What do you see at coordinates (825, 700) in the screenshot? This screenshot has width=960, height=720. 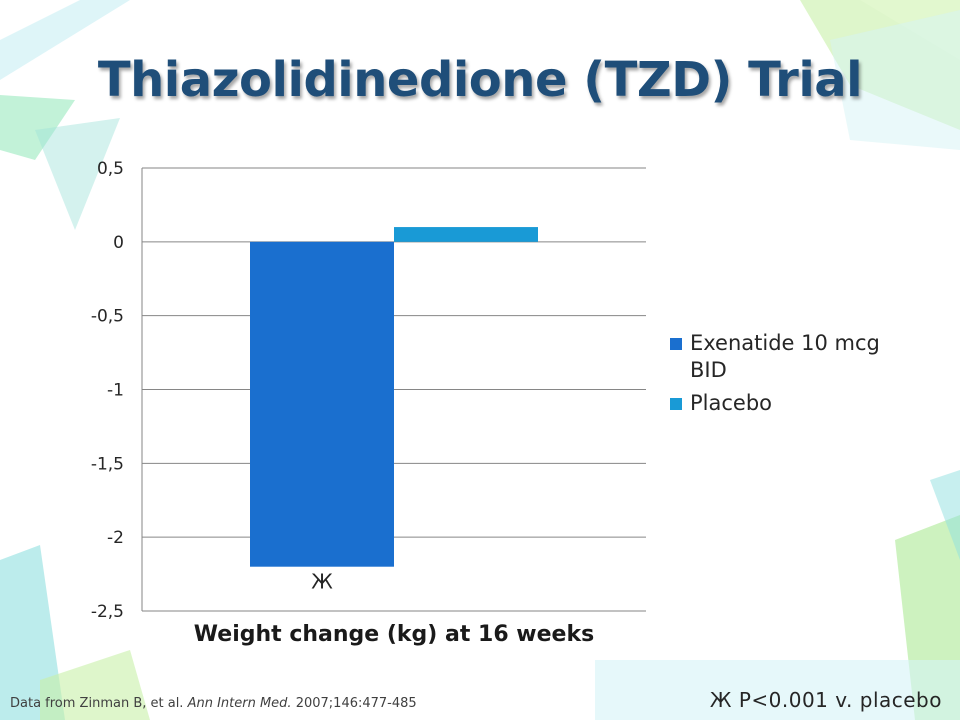 I see `significance-note: Ж P<0.001 v. placebo` at bounding box center [825, 700].